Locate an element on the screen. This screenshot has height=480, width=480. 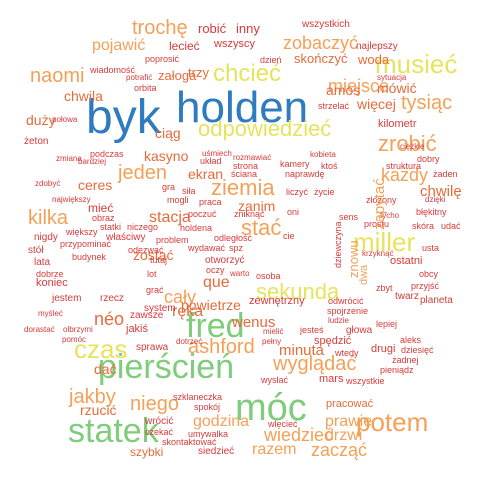
word-struktura: struktura is located at coordinates (404, 166).